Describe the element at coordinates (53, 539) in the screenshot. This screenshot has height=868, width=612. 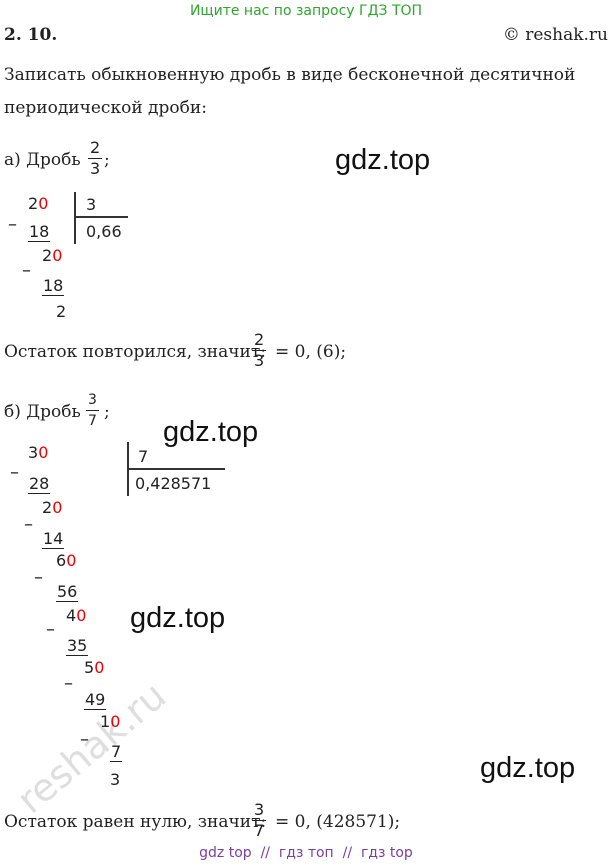
I see `product: 14` at that location.